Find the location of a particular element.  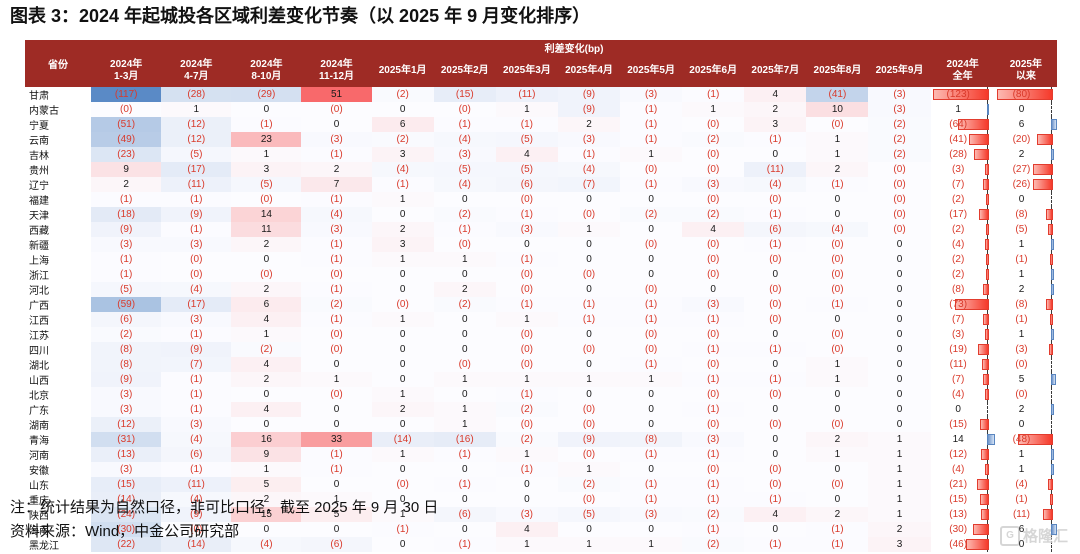

table-cell: (17) is located at coordinates (196, 304).